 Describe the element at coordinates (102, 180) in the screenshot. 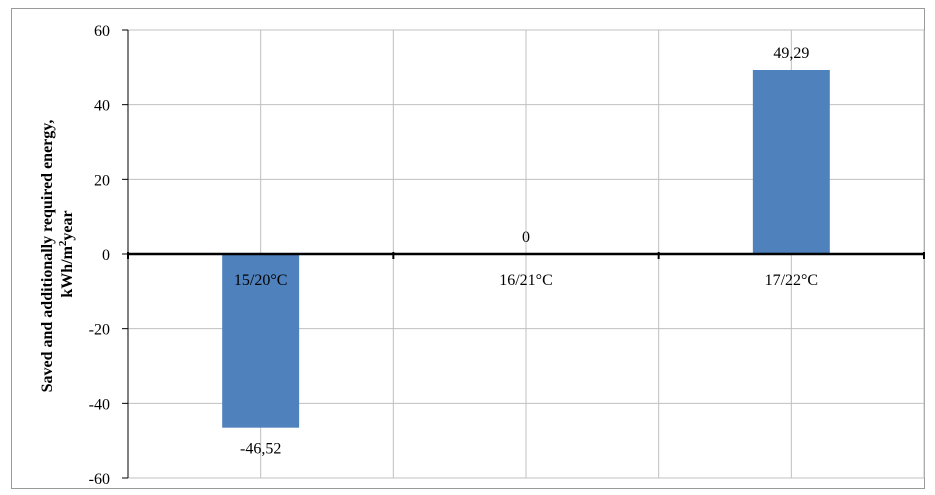

I see `y-tick-label: 20` at that location.